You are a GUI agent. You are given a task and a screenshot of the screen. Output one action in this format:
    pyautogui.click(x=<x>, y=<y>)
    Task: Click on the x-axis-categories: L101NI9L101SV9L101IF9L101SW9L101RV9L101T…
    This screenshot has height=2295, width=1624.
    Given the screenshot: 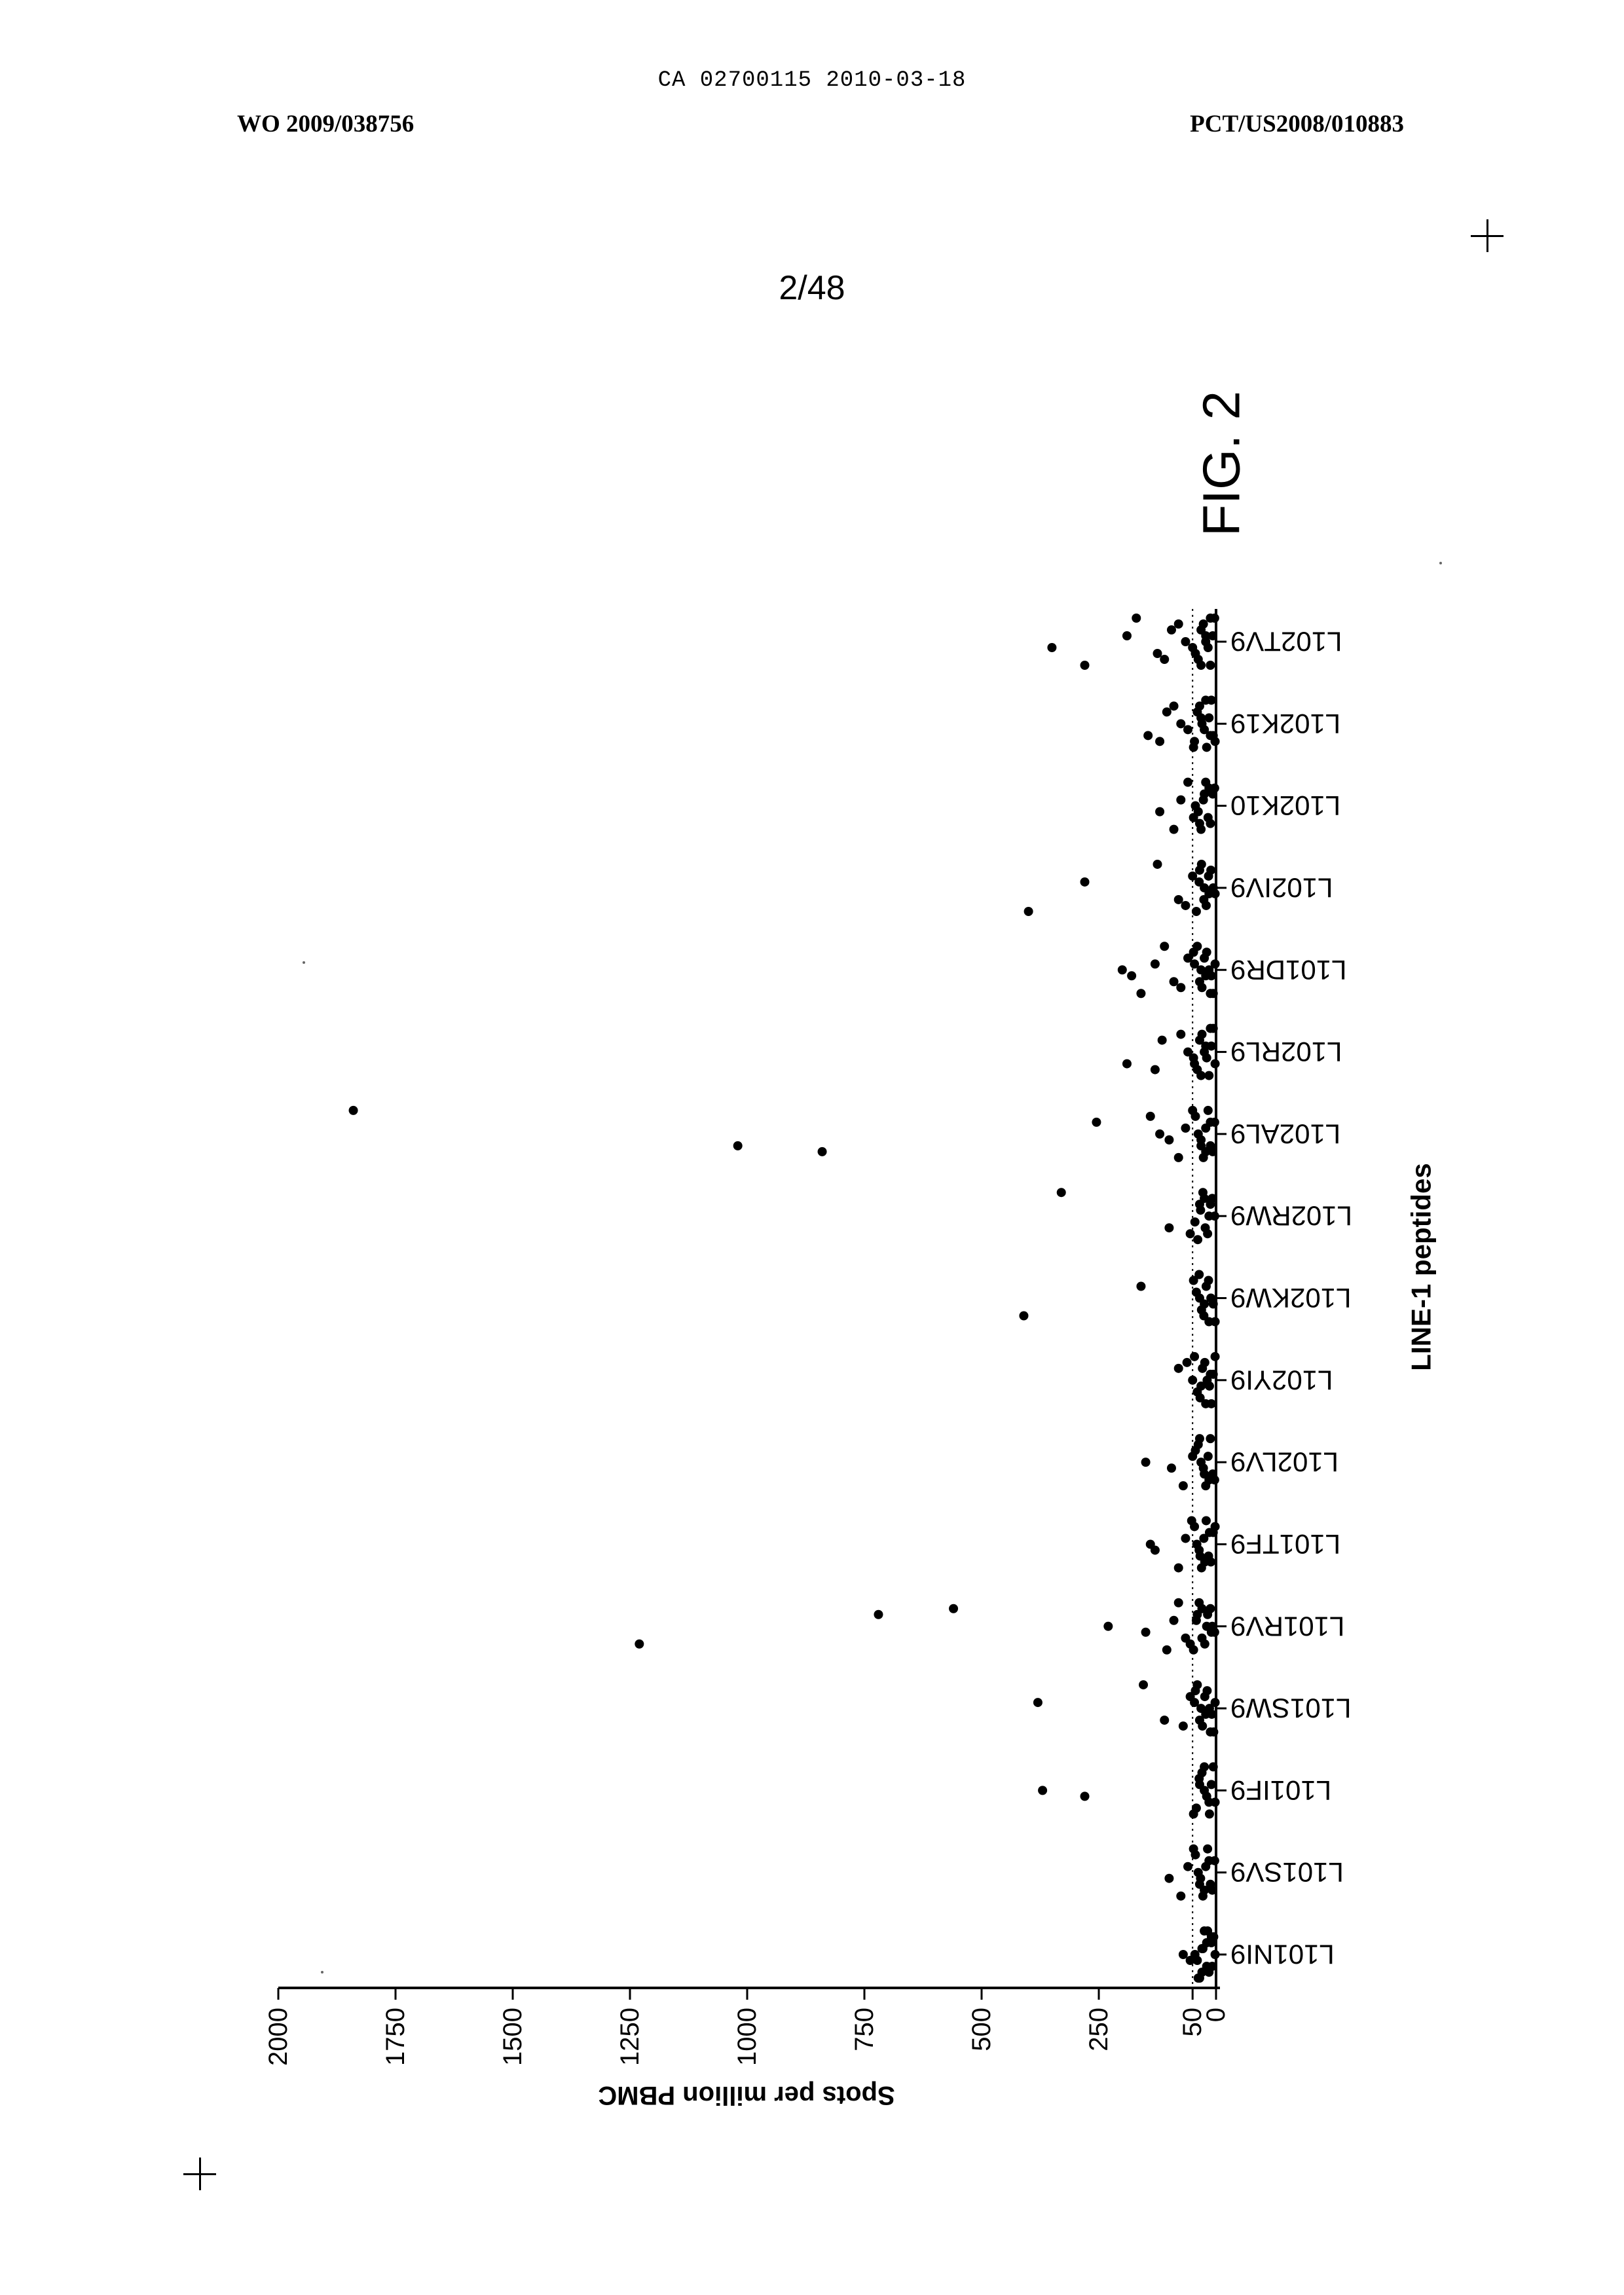 What is the action you would take?
    pyautogui.click(x=1284, y=1298)
    